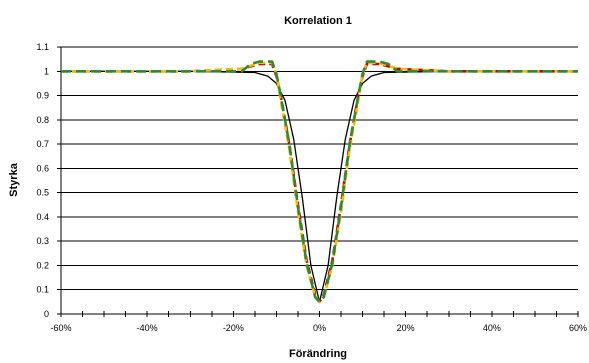  I want to click on x-tick-label-6: 60%, so click(578, 328).